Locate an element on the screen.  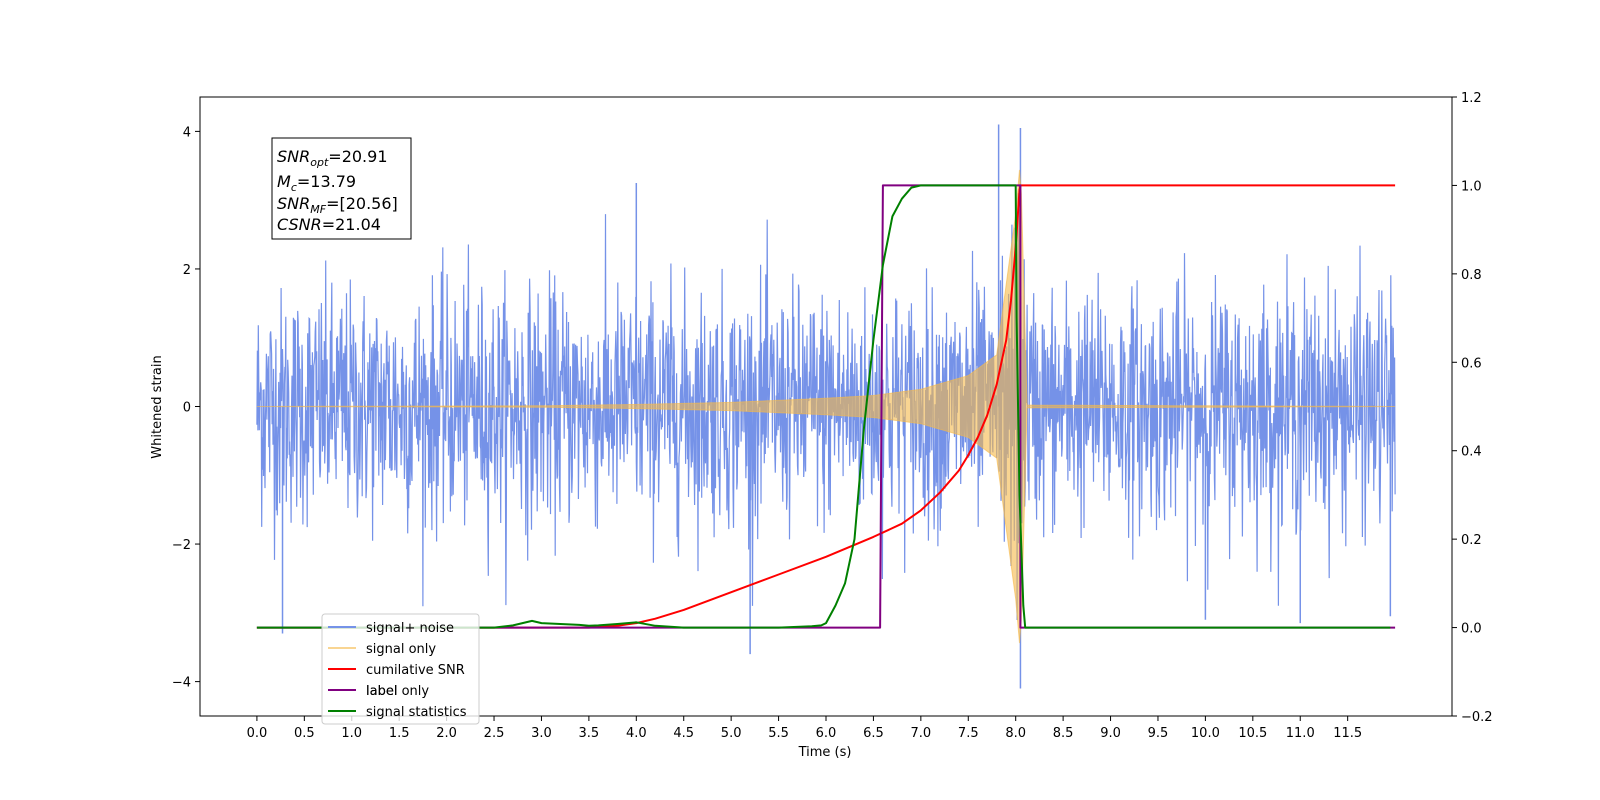
x-axis-label: Time (s) is located at coordinates (825, 752).